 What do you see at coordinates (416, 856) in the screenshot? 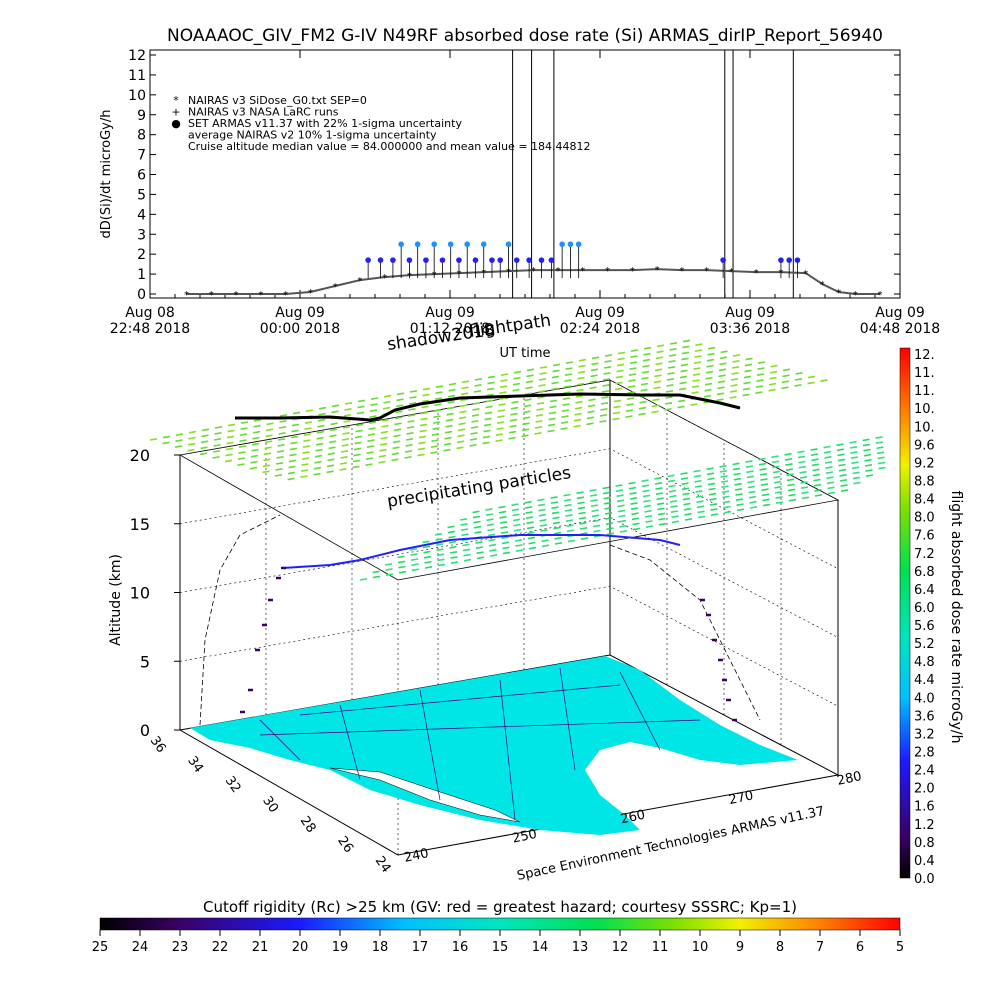
I see `longitude-tick-label: 240` at bounding box center [416, 856].